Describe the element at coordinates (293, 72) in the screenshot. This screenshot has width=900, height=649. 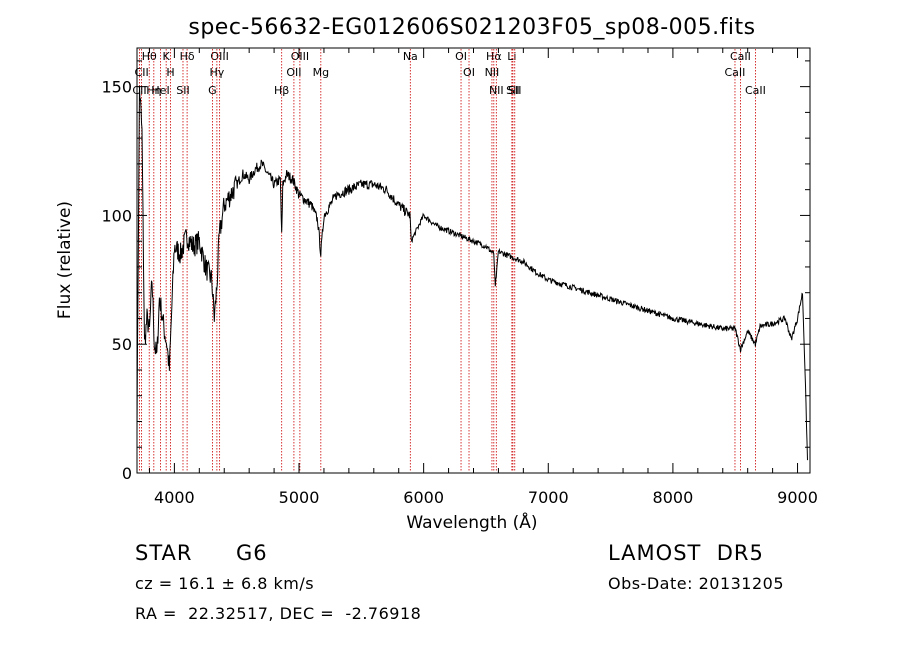
I see `line-label: OII` at that location.